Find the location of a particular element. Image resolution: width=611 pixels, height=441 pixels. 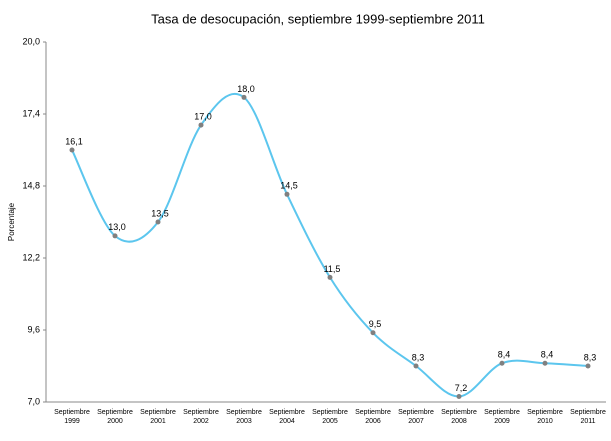

x-tick-label: Septiembre 2010 is located at coordinates (545, 417).